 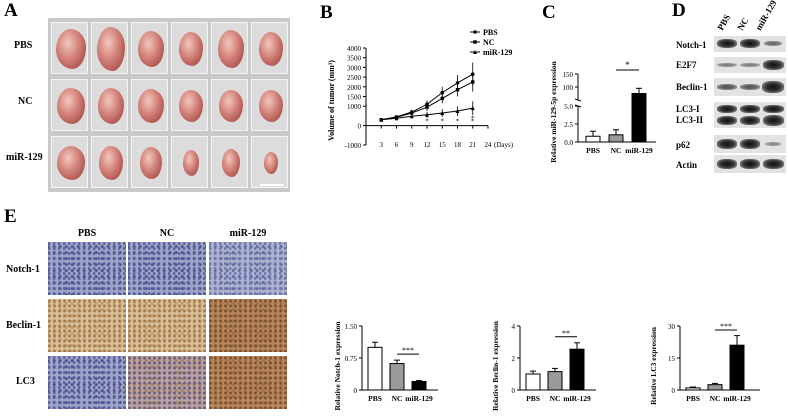 I want to click on ihc-column-label-pbs: PBS, so click(x=87, y=233).